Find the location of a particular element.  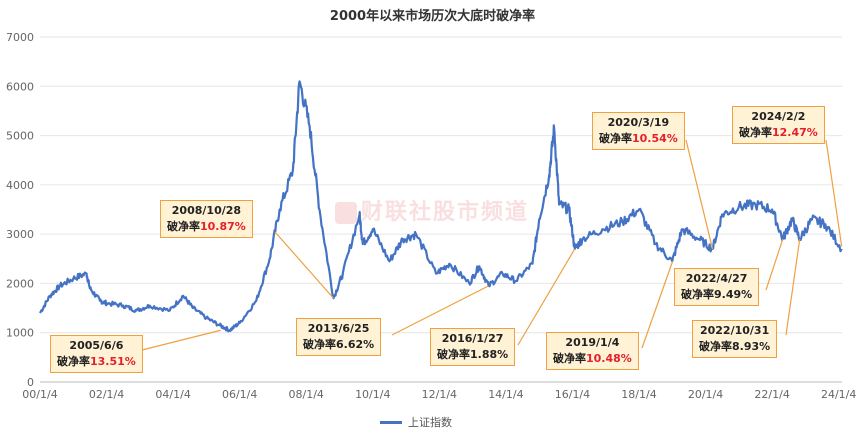

callout-date: 2024/2/2 is located at coordinates (778, 116).